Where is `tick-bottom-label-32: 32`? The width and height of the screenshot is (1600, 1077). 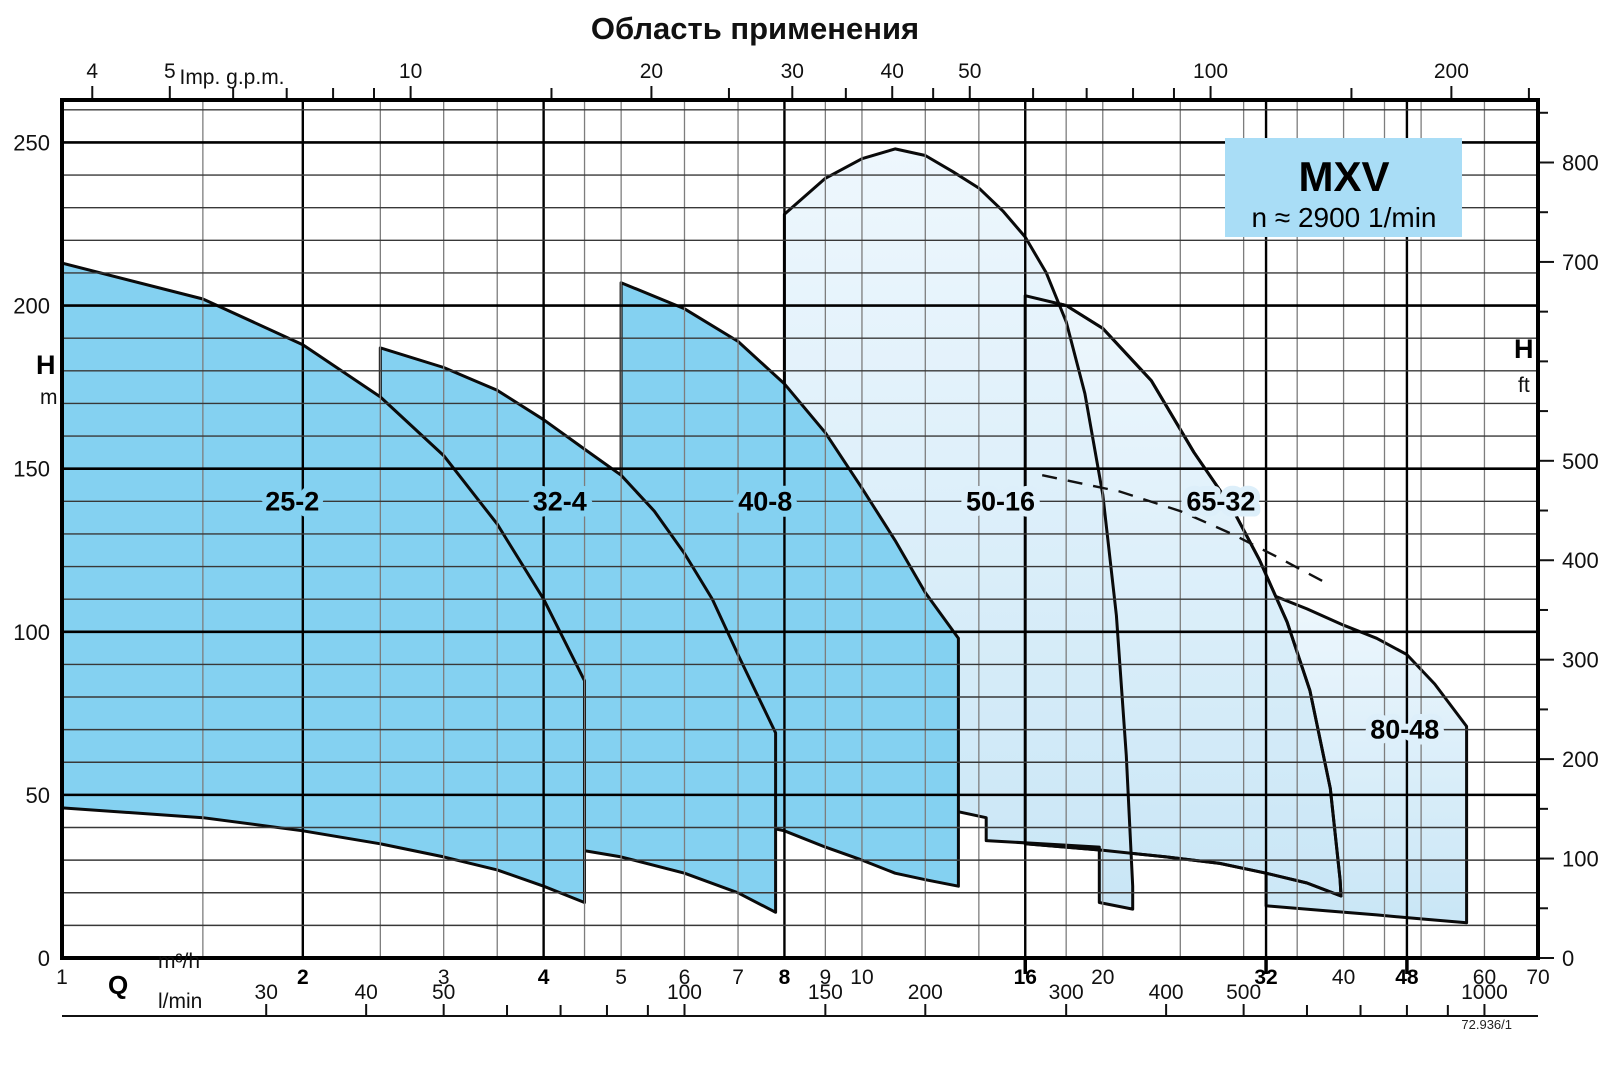 tick-bottom-label-32: 32 is located at coordinates (1265, 977).